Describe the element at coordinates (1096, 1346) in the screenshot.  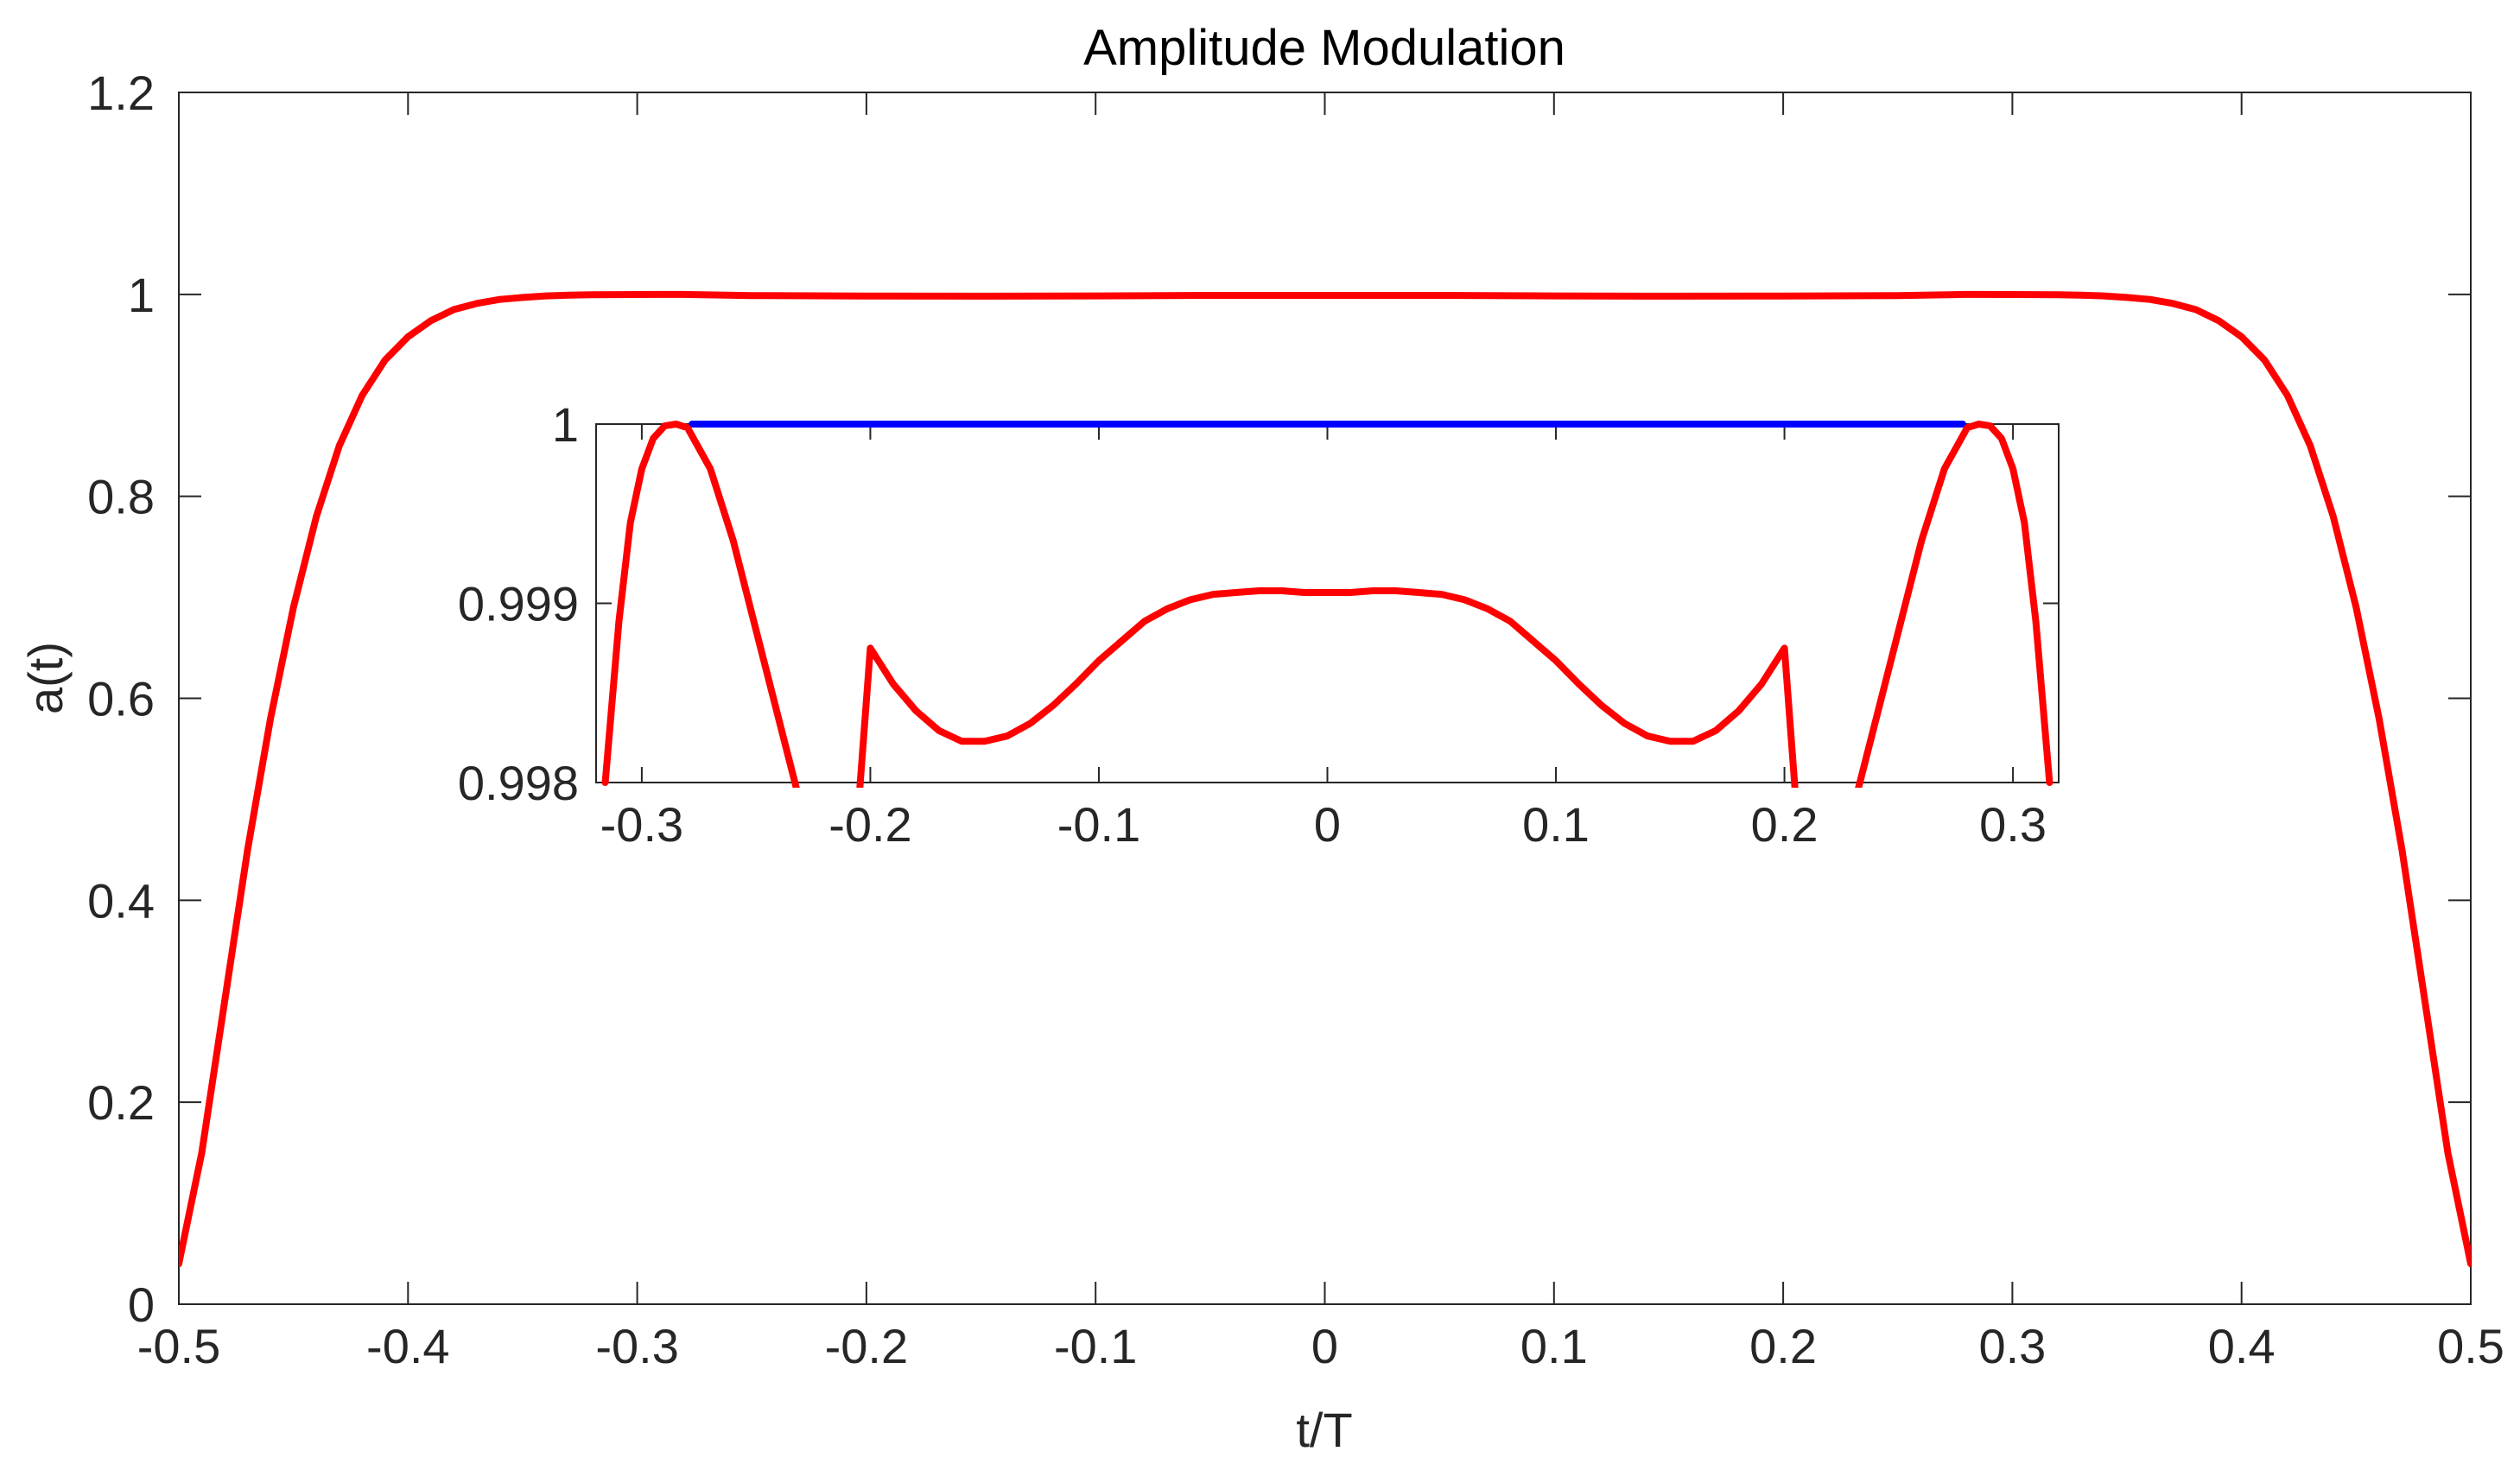
I see `main-x-tick-label: -0.1` at that location.